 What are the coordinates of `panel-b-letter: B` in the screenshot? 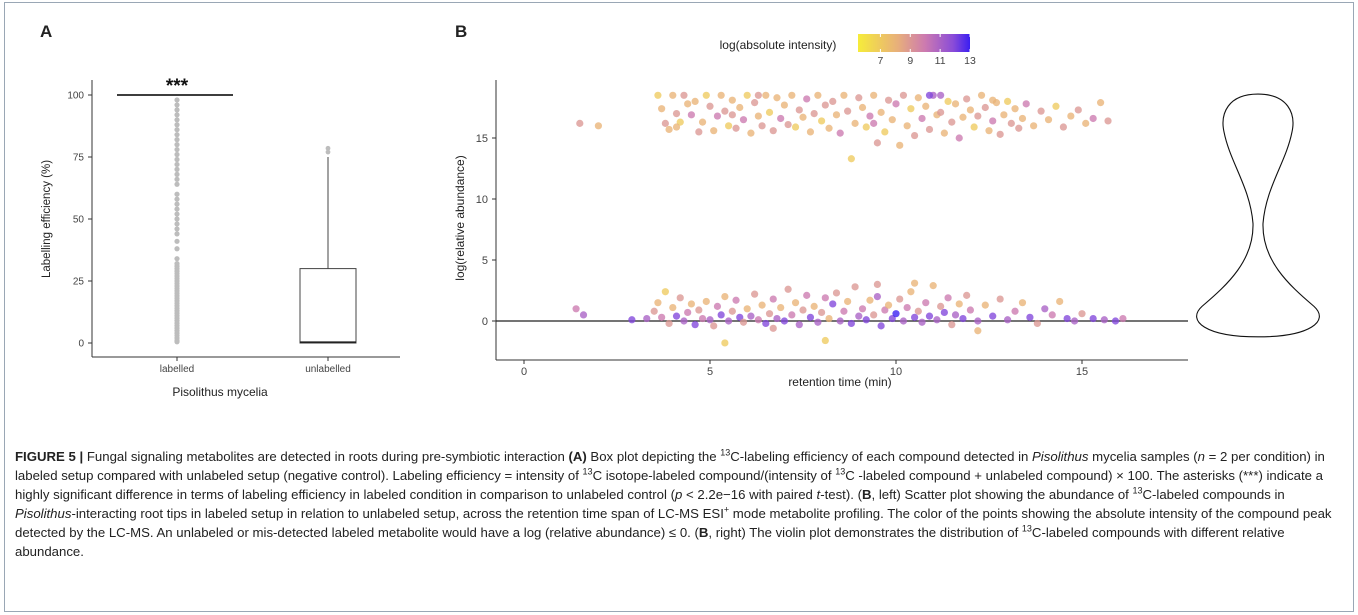 It's located at (461, 31).